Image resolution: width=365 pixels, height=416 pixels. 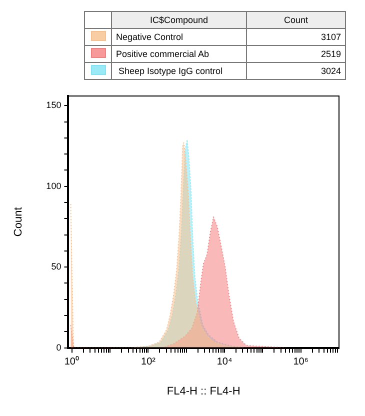 What do you see at coordinates (224, 362) in the screenshot?
I see `x-tick-label: 10⁴` at bounding box center [224, 362].